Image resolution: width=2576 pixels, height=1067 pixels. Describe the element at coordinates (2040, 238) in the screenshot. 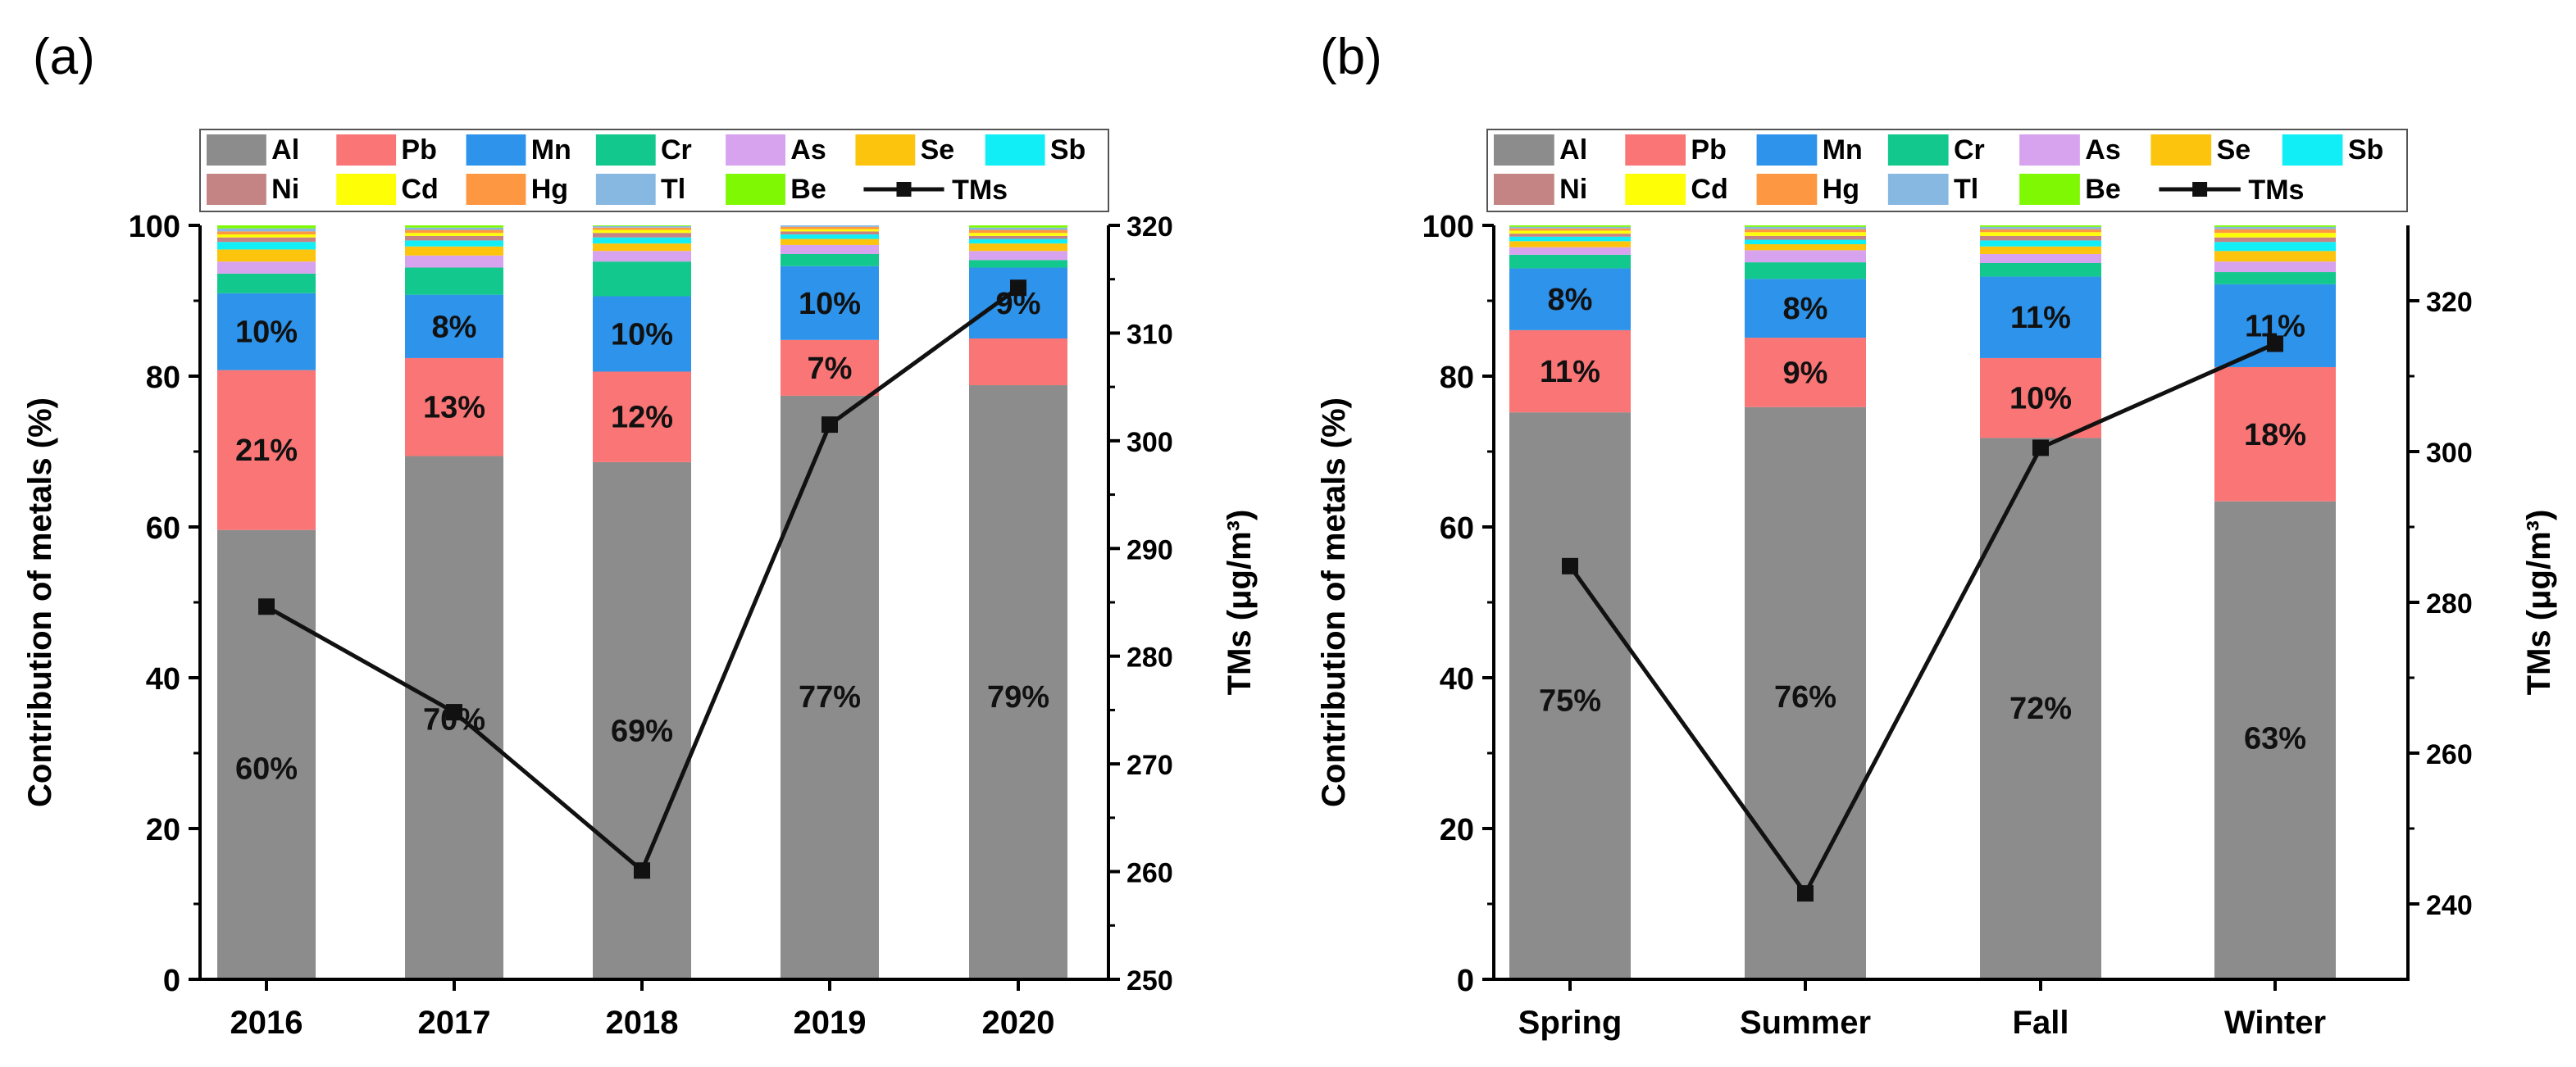

I see `bar-ni-fall` at that location.